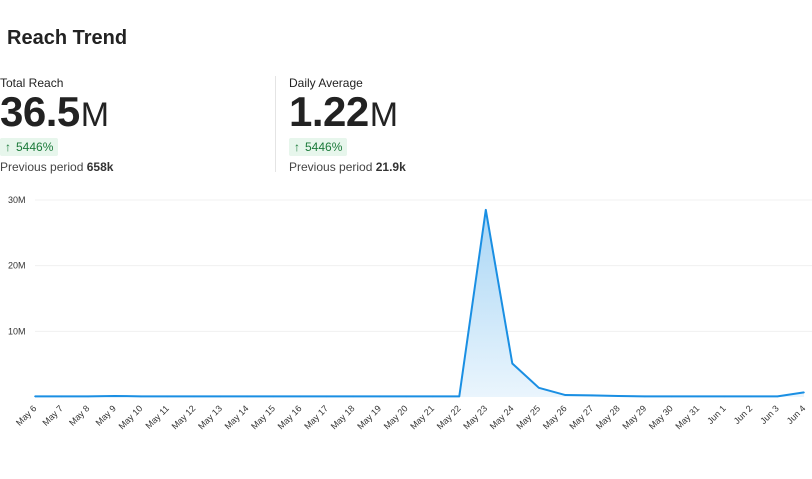  I want to click on x-tick-label: May 8, so click(79, 415).